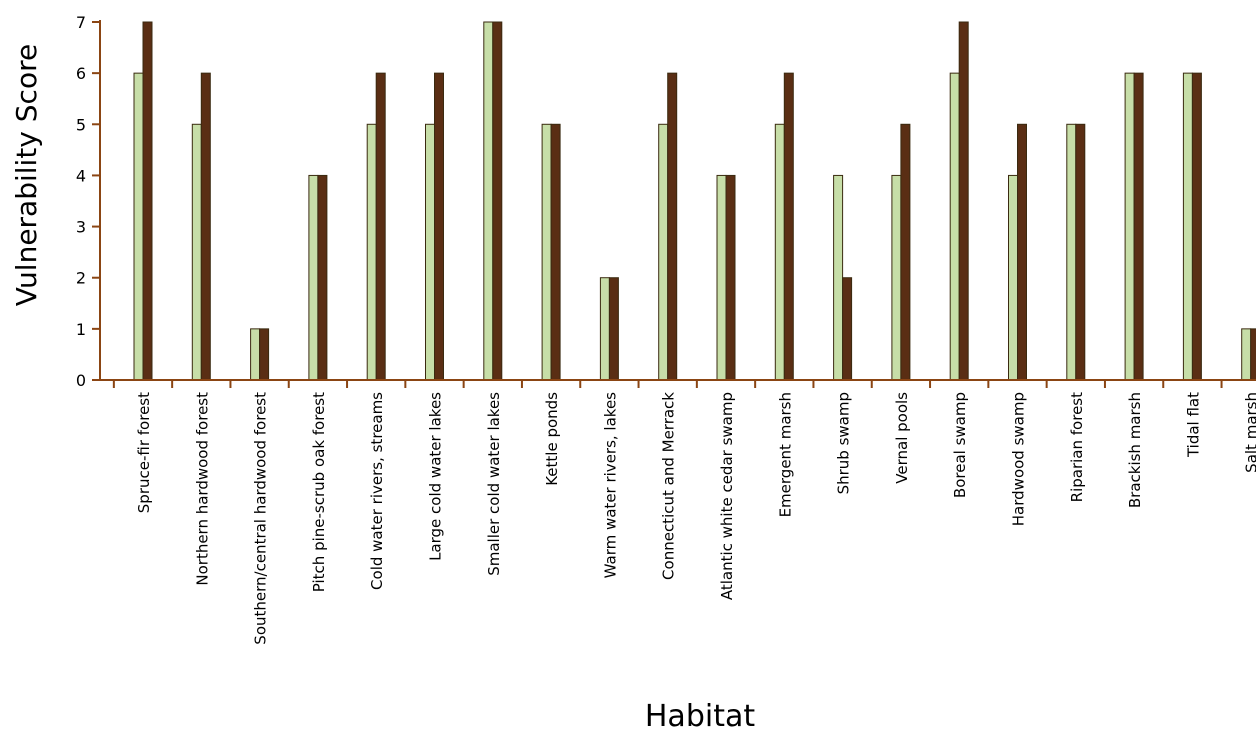 The height and width of the screenshot is (741, 1256). Describe the element at coordinates (81, 380) in the screenshot. I see `y-tick-label-0: 0` at that location.